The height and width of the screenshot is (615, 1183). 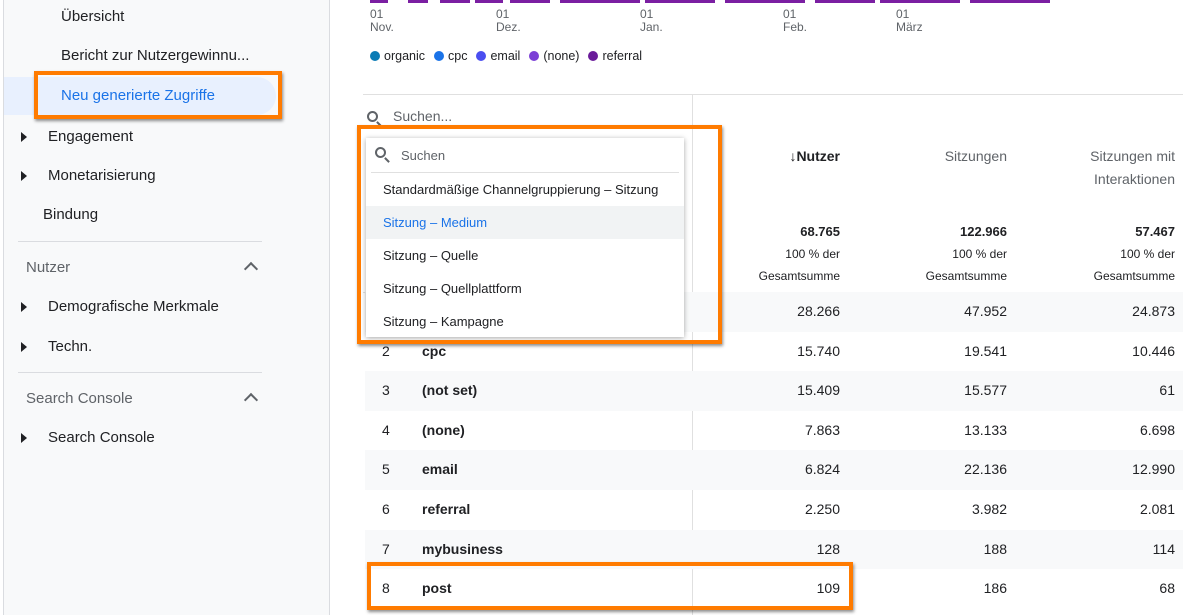 I want to click on row-dimension: email, so click(x=440, y=469).